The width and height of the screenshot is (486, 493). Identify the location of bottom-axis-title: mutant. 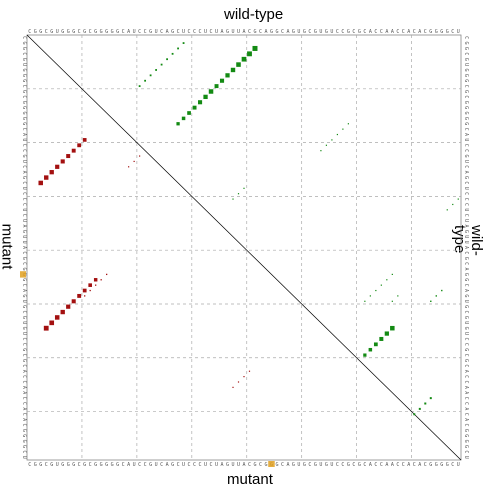
(250, 479).